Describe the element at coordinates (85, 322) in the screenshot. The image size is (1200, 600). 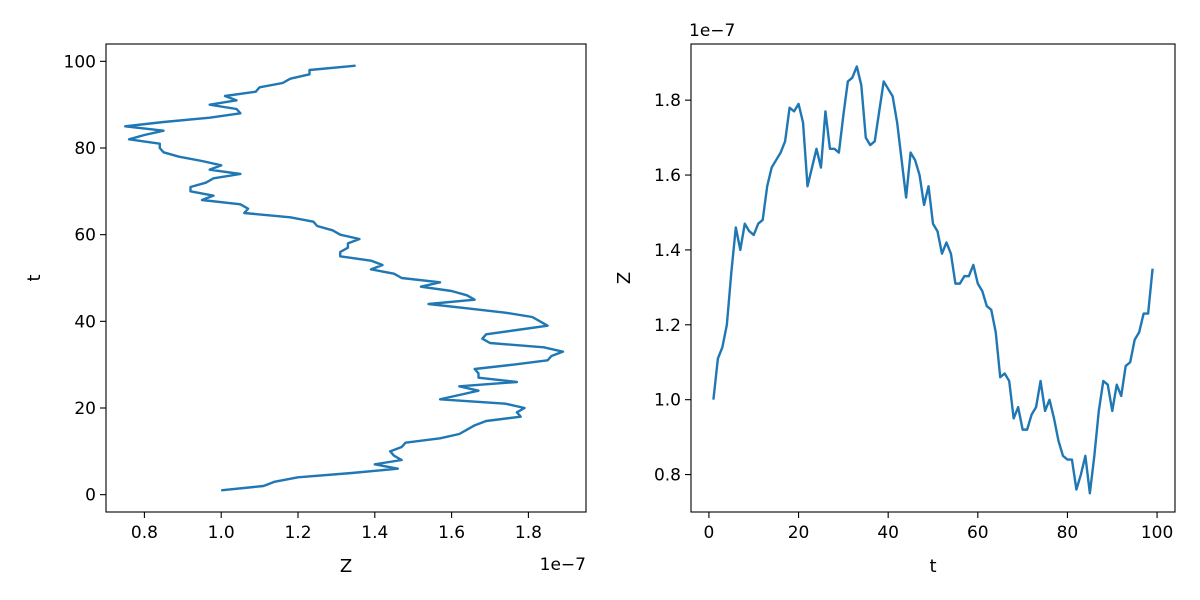
I see `left-y-tick-label: 40` at that location.